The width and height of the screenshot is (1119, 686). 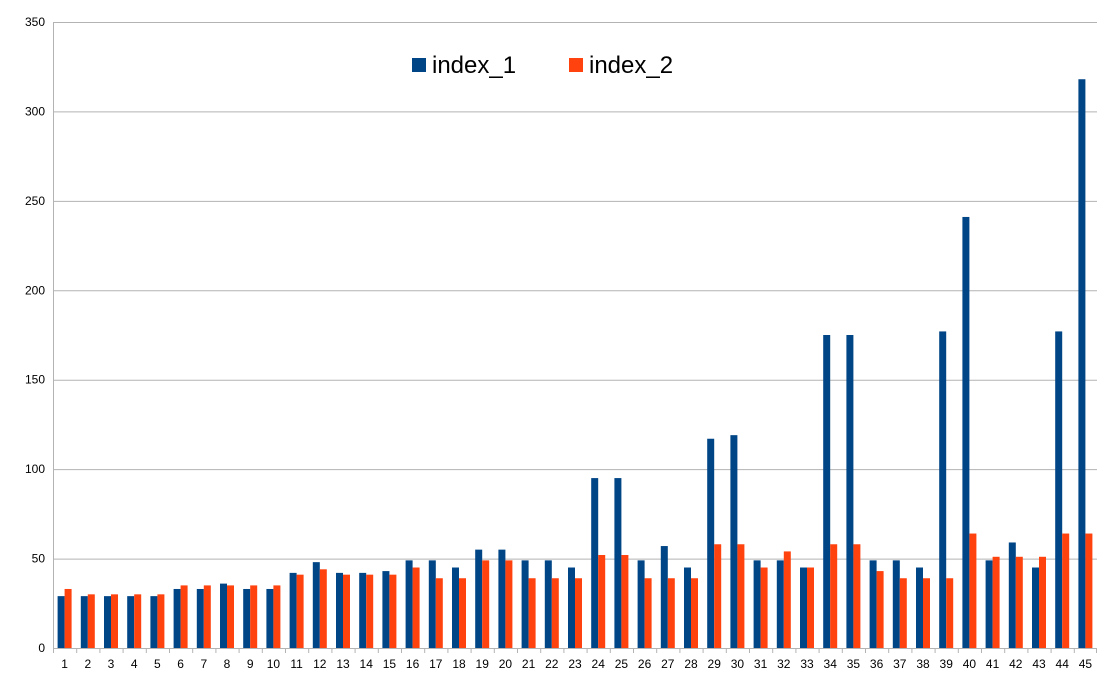 What do you see at coordinates (320, 664) in the screenshot?
I see `x-tick-label-12: 12` at bounding box center [320, 664].